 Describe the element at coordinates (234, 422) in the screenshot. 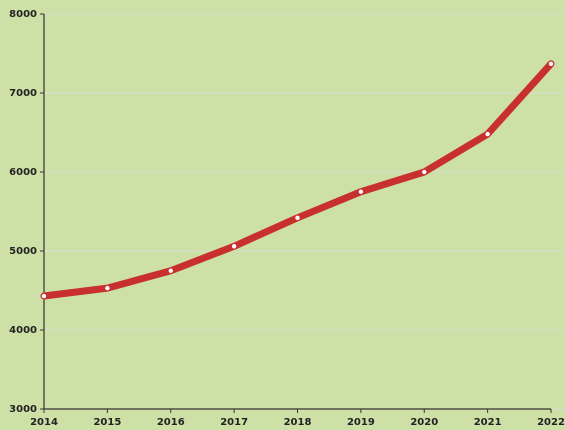

I see `x-tick-label: 2017` at that location.